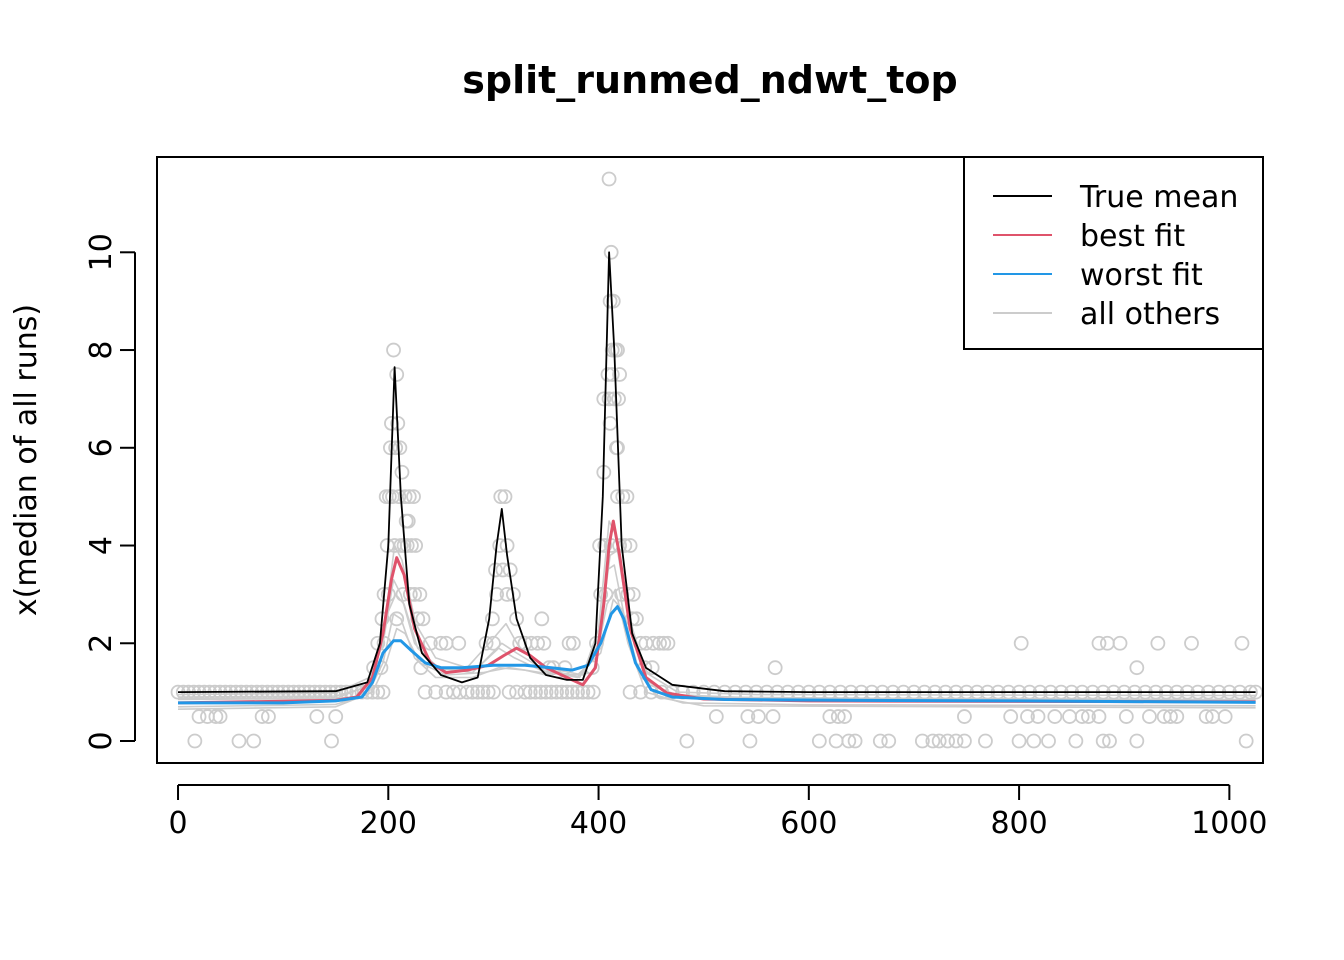 The height and width of the screenshot is (960, 1344). I want to click on legend-label: worst fit, so click(1141, 275).